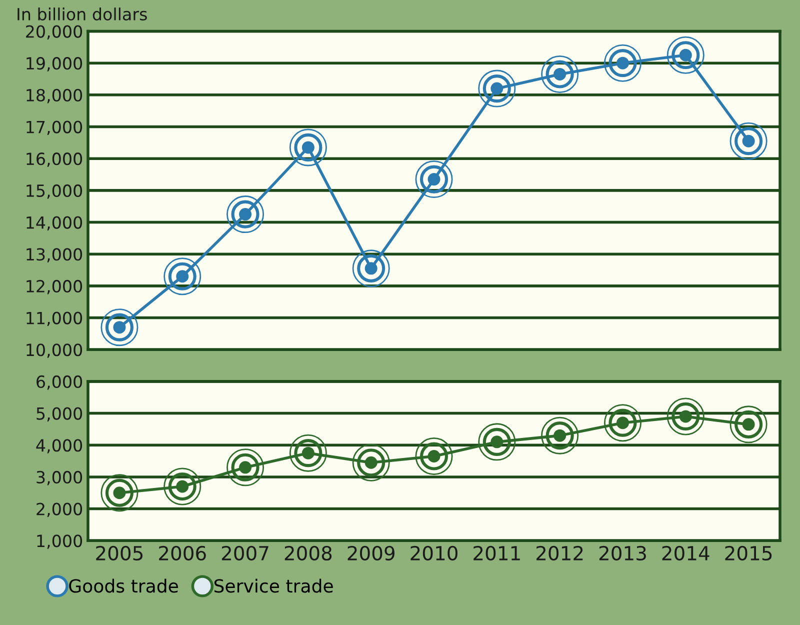  Describe the element at coordinates (686, 553) in the screenshot. I see `x-tick-label: 2014` at that location.